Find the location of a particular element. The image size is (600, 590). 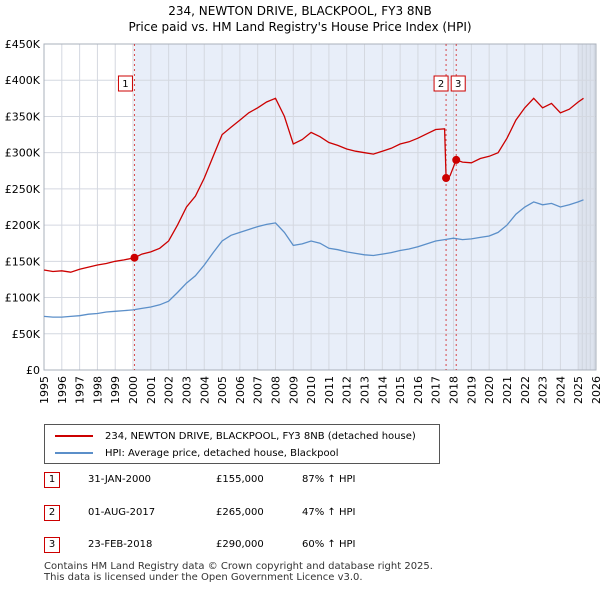

x-tick-label: 2023 is located at coordinates (543, 390).